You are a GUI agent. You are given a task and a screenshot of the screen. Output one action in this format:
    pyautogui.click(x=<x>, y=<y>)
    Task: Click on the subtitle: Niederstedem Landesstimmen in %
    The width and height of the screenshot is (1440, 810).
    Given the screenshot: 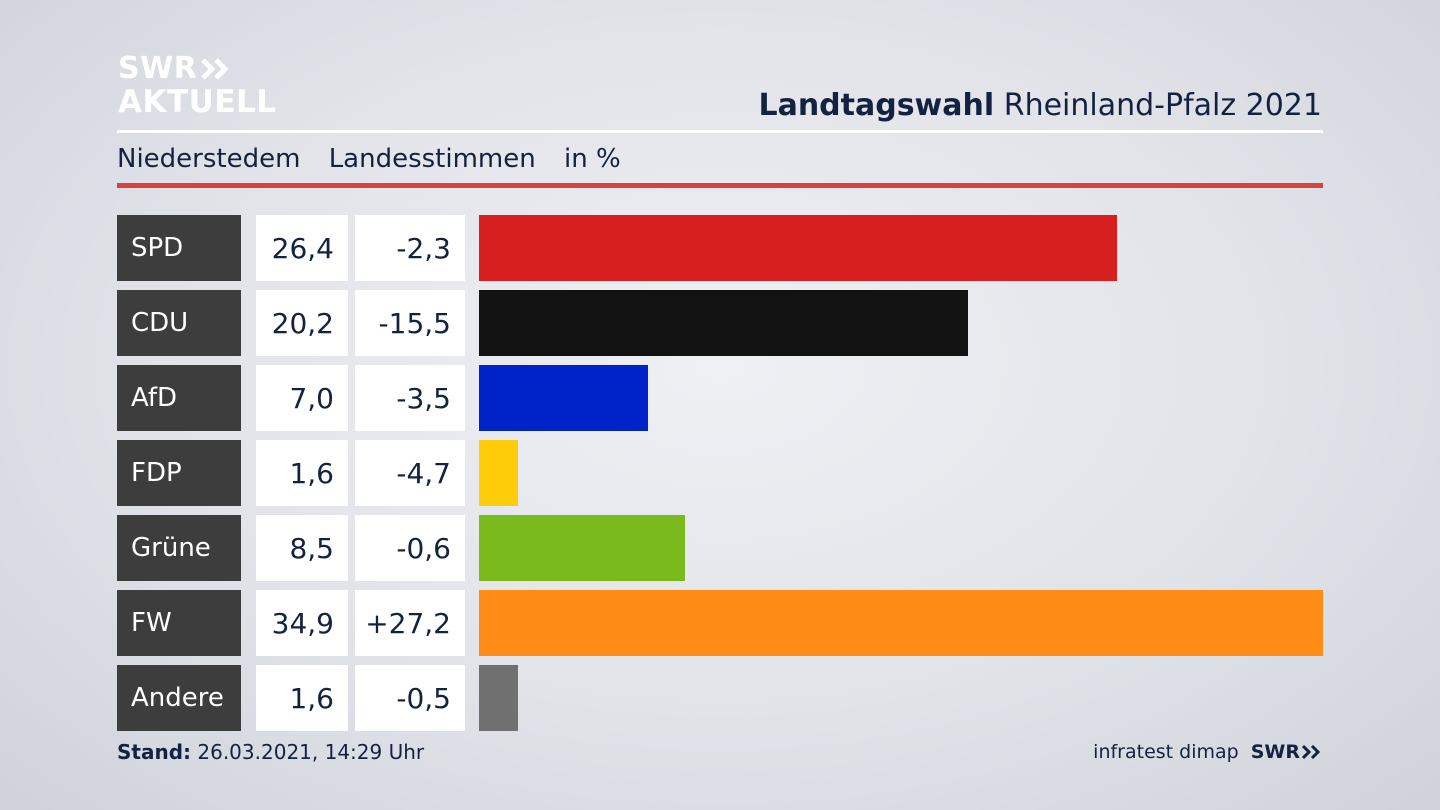 What is the action you would take?
    pyautogui.click(x=379, y=159)
    